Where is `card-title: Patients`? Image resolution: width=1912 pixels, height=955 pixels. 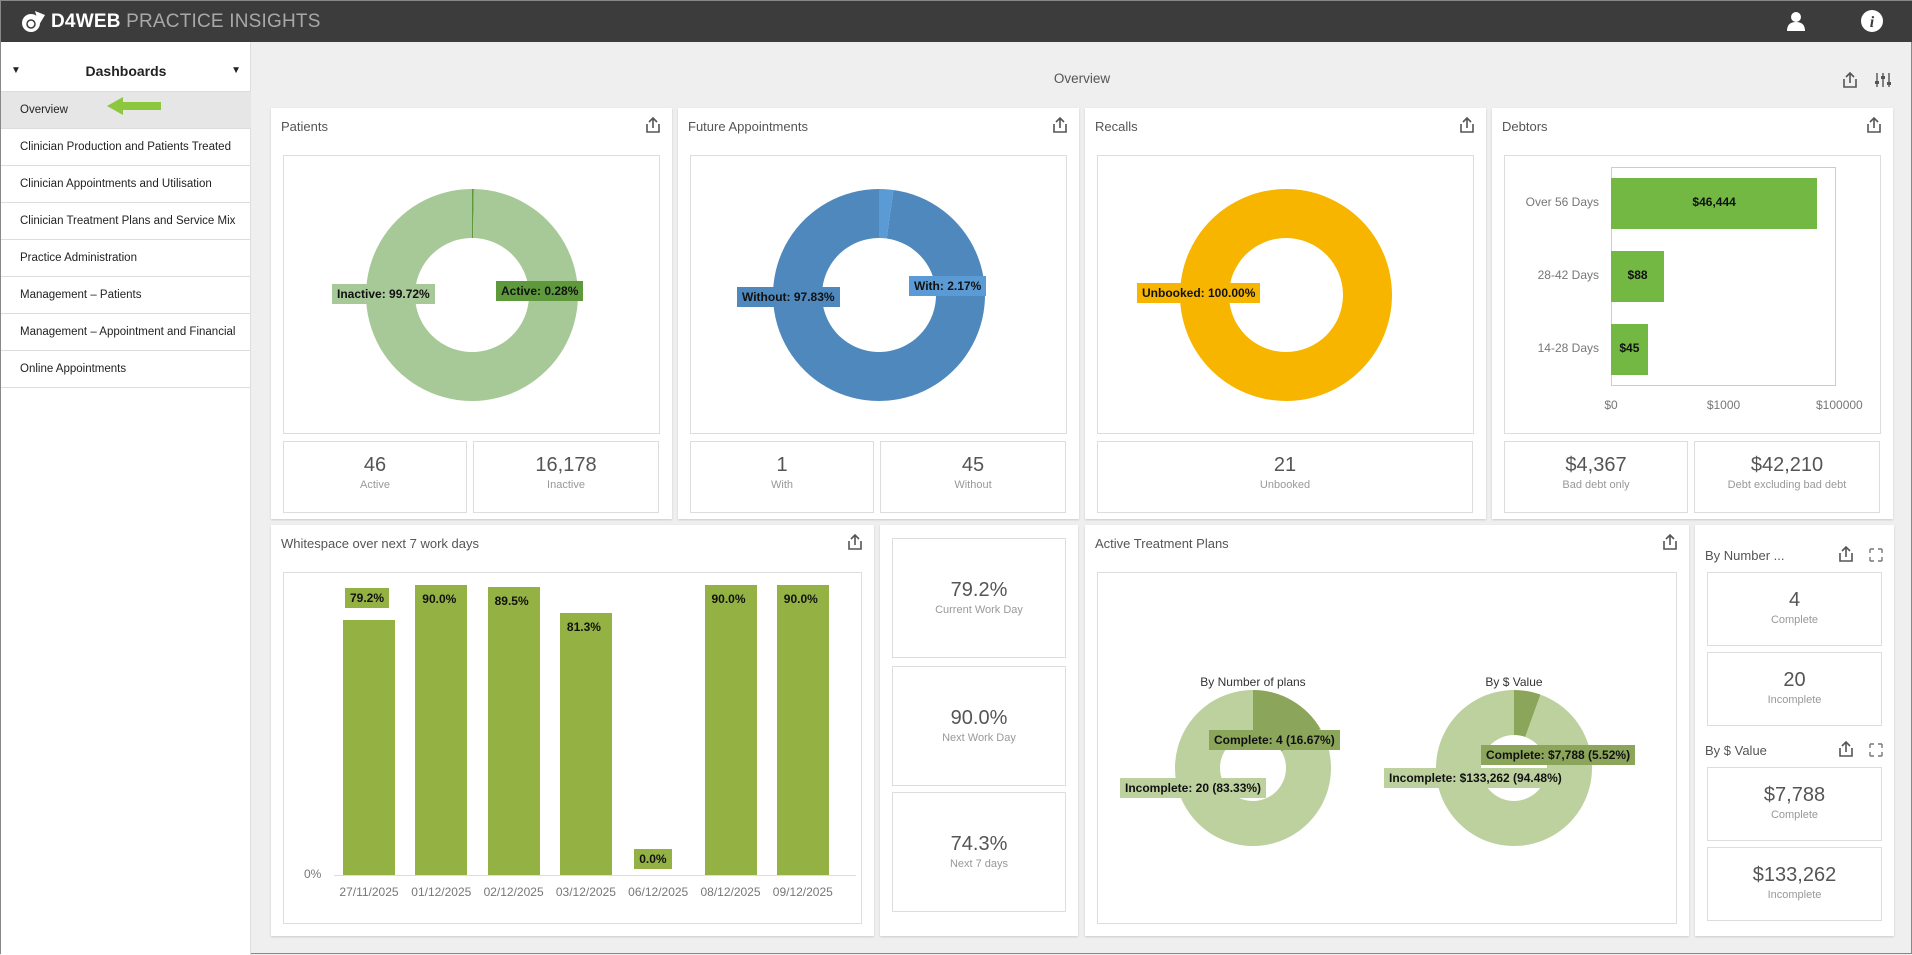
card-title: Patients is located at coordinates (304, 126).